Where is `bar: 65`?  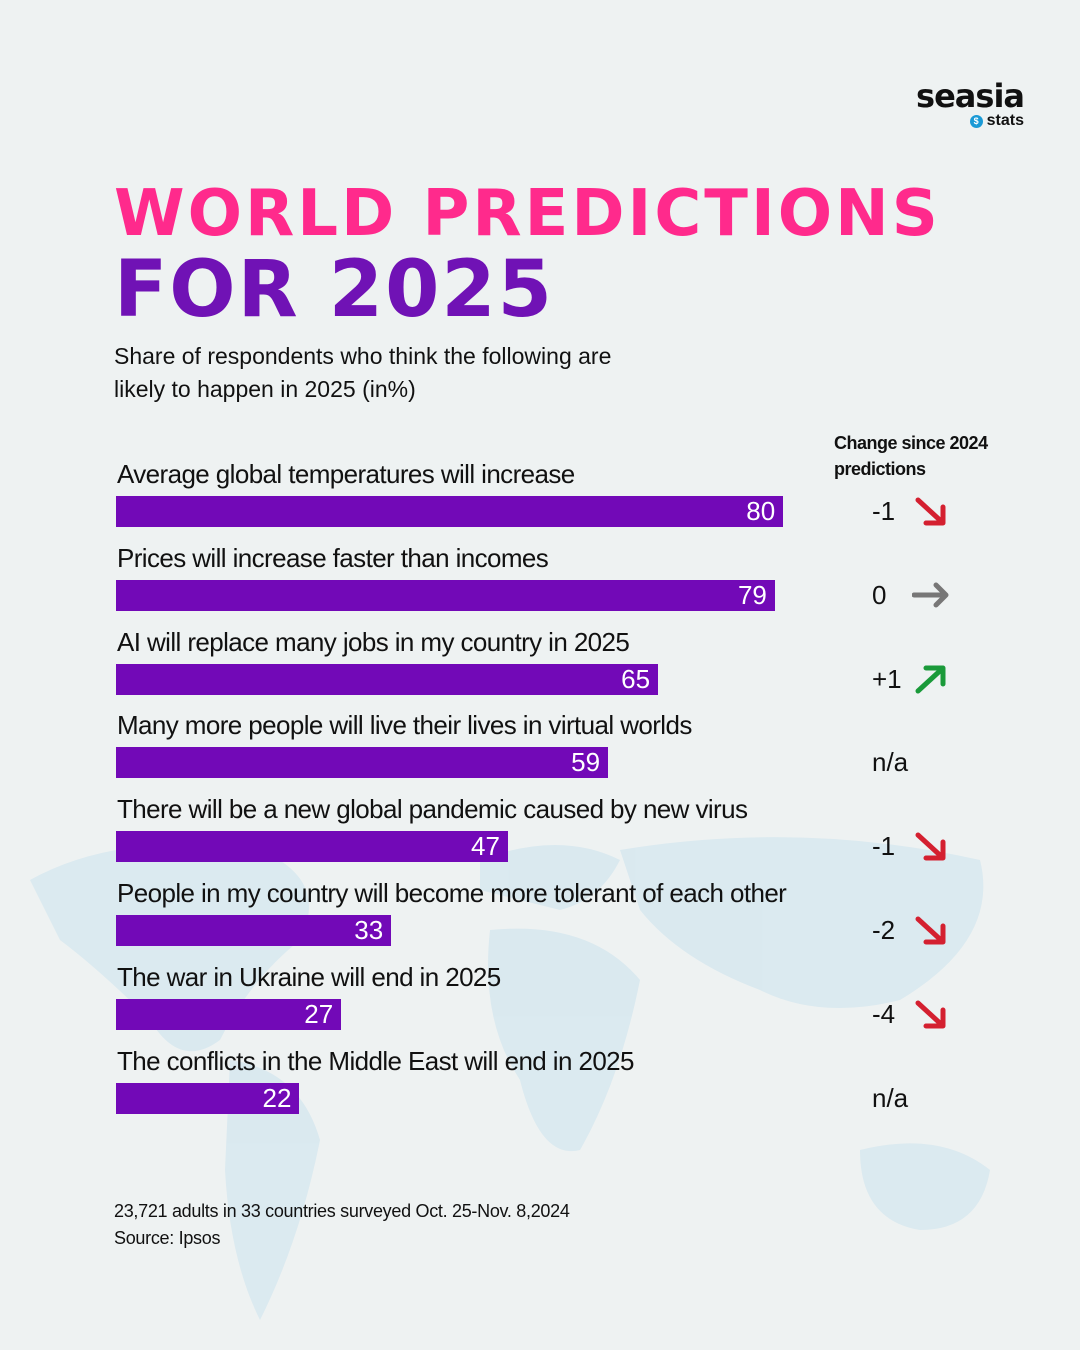 bar: 65 is located at coordinates (387, 679).